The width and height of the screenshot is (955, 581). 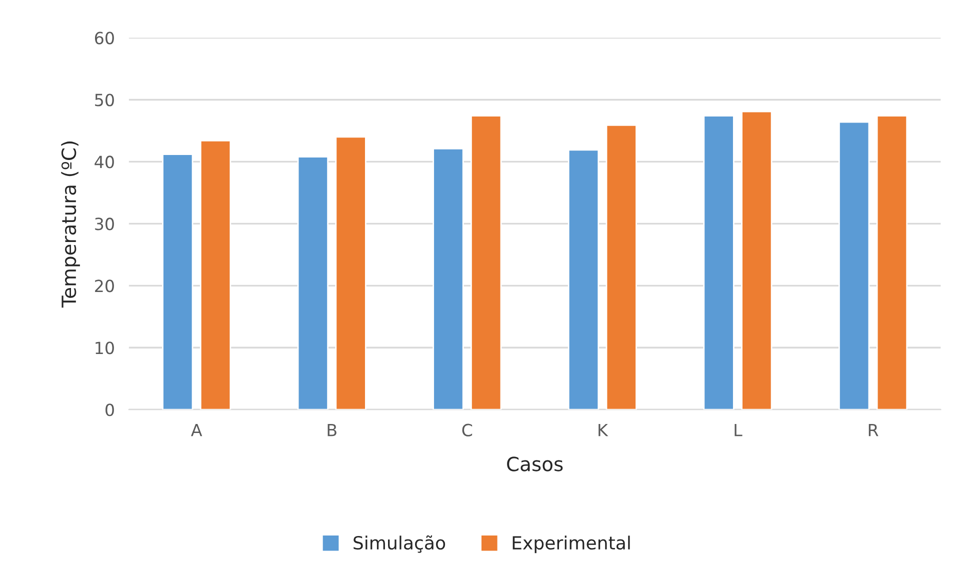 What do you see at coordinates (332, 430) in the screenshot?
I see `x-tick-label: B` at bounding box center [332, 430].